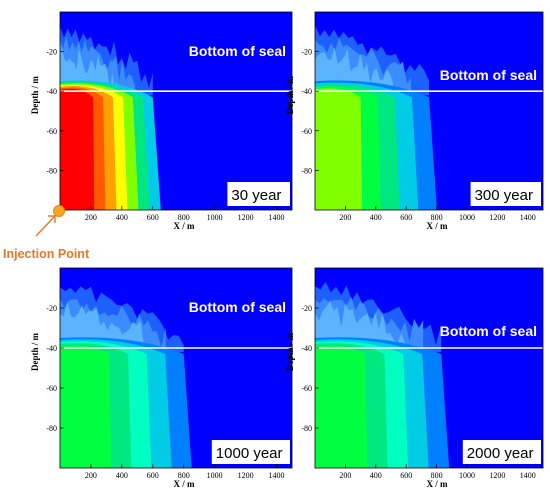 This screenshot has width=550, height=493. I want to click on injection-point-label: Injection Point, so click(46, 254).